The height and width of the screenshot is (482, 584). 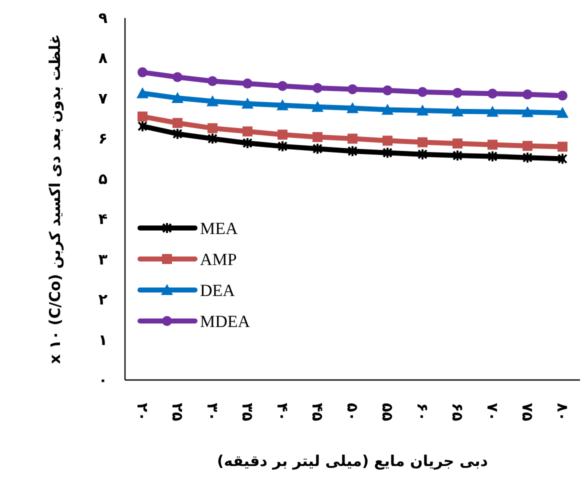 I want to click on x-tick-label: ۶۵, so click(x=457, y=412).